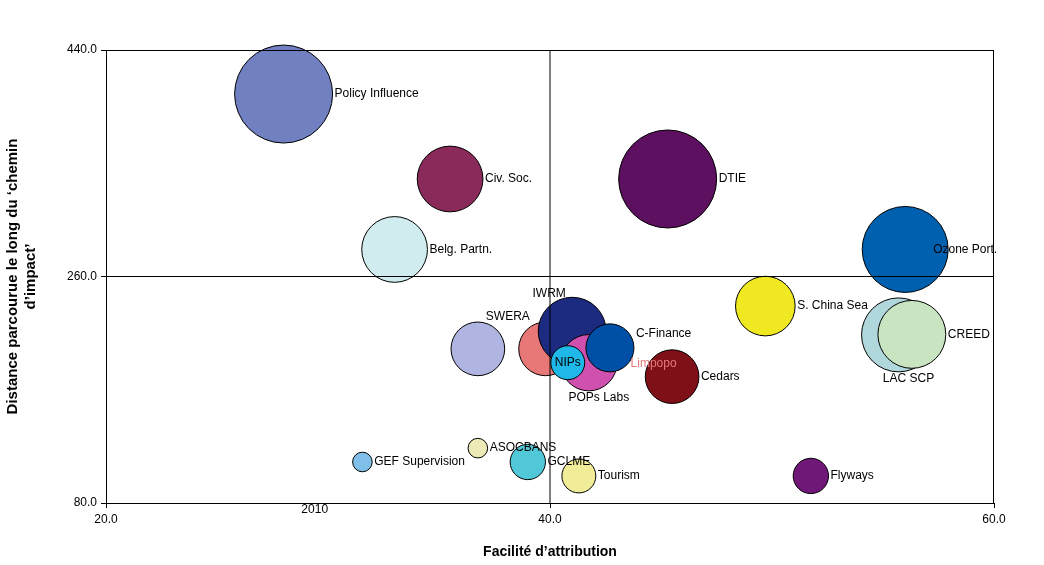 The image size is (1044, 565). What do you see at coordinates (567, 362) in the screenshot?
I see `series-label: NIPs` at bounding box center [567, 362].